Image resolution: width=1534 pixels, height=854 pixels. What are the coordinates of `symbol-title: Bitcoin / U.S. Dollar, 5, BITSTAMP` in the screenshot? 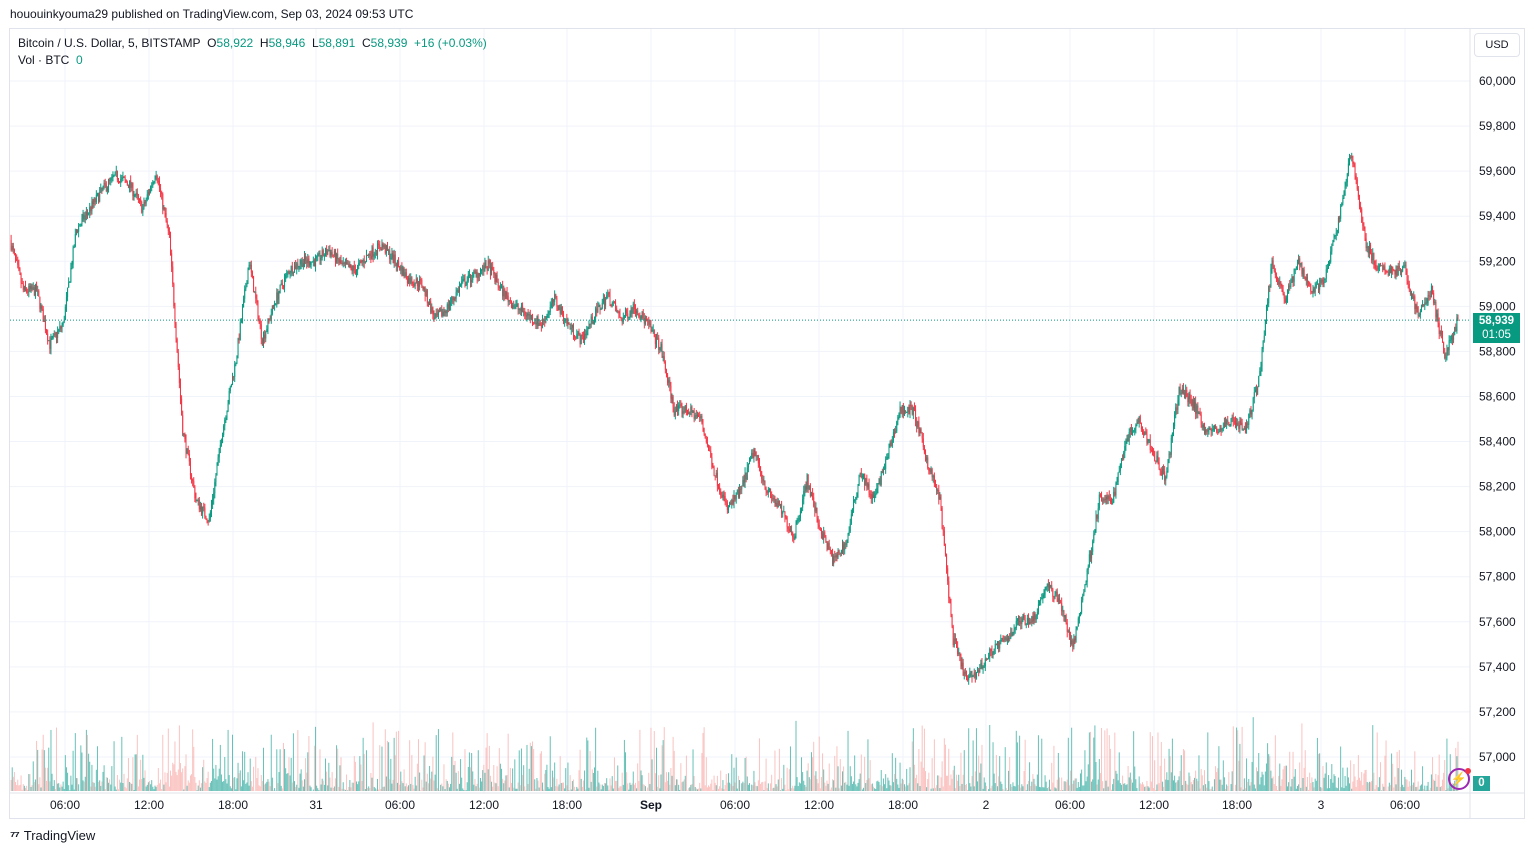 It's located at (109, 43).